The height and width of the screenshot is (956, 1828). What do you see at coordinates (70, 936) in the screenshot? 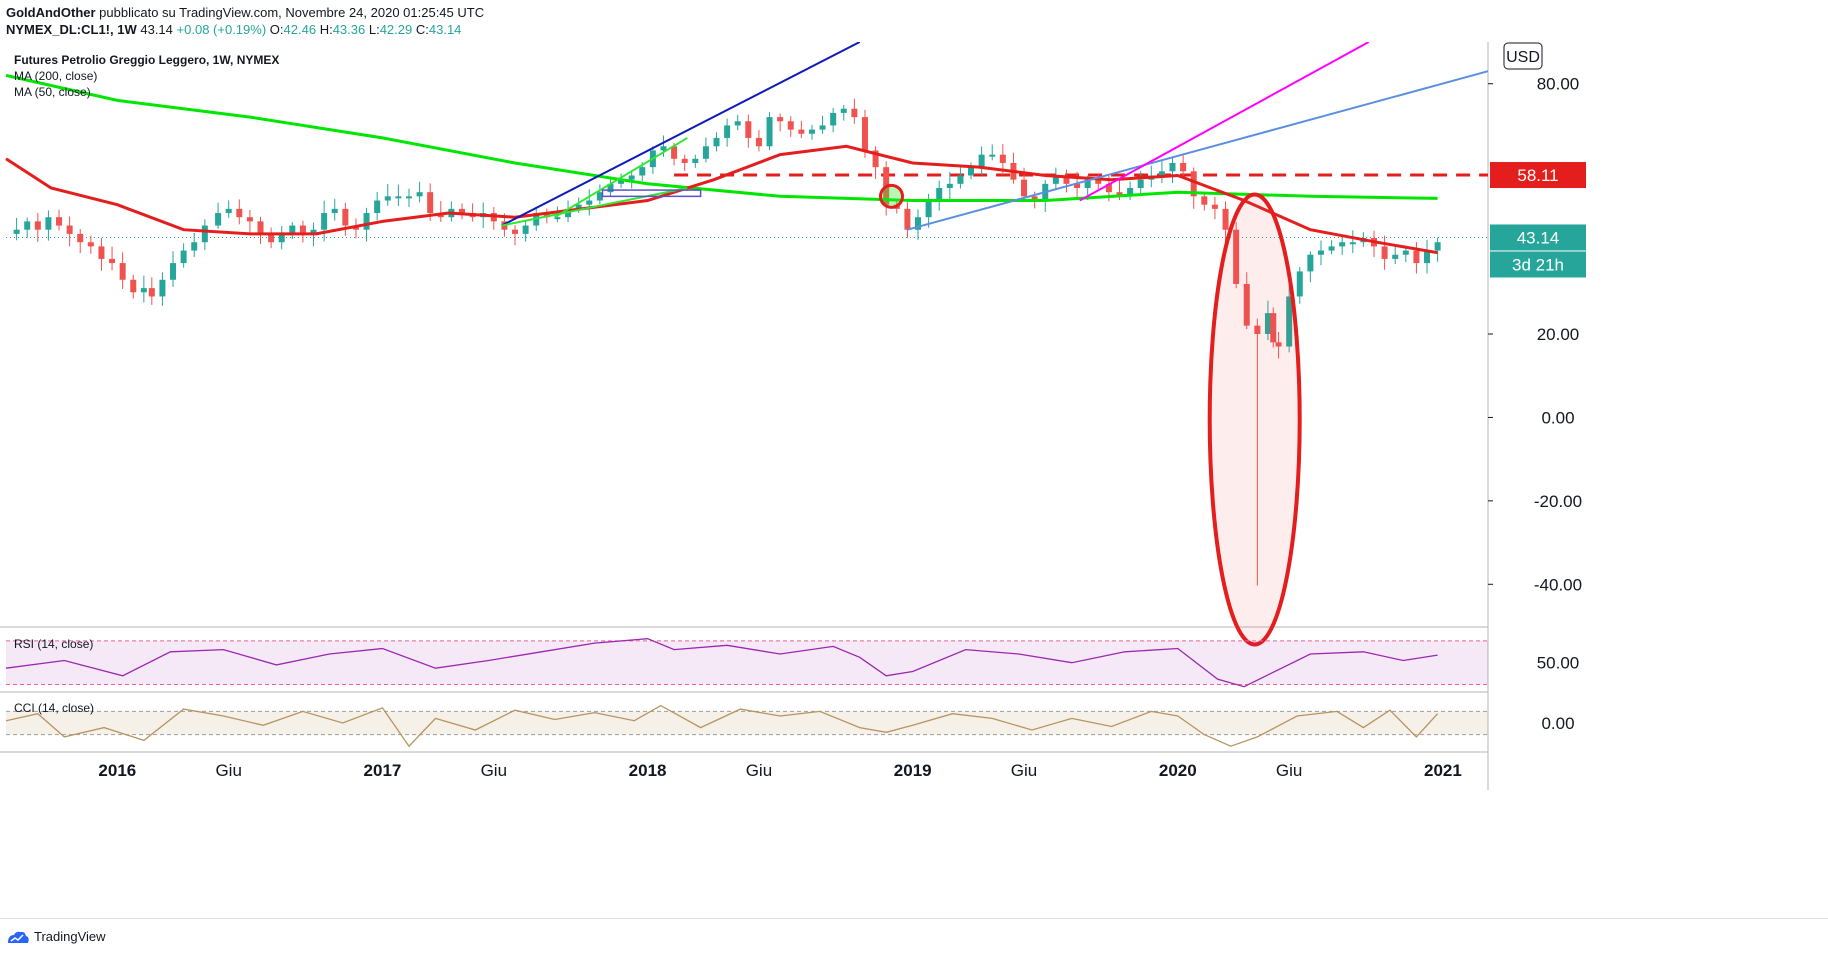
I see `tradingview-brand: TradingView` at bounding box center [70, 936].